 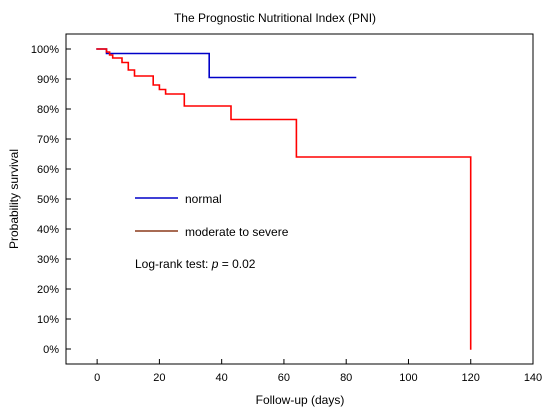 I want to click on annotation-stat: p, so click(x=215, y=264).